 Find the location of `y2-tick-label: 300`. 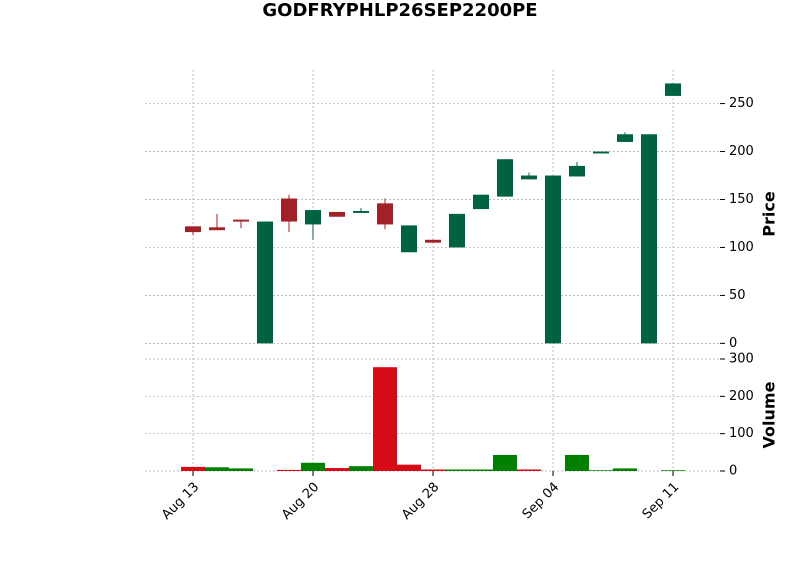

y2-tick-label: 300 is located at coordinates (741, 359).